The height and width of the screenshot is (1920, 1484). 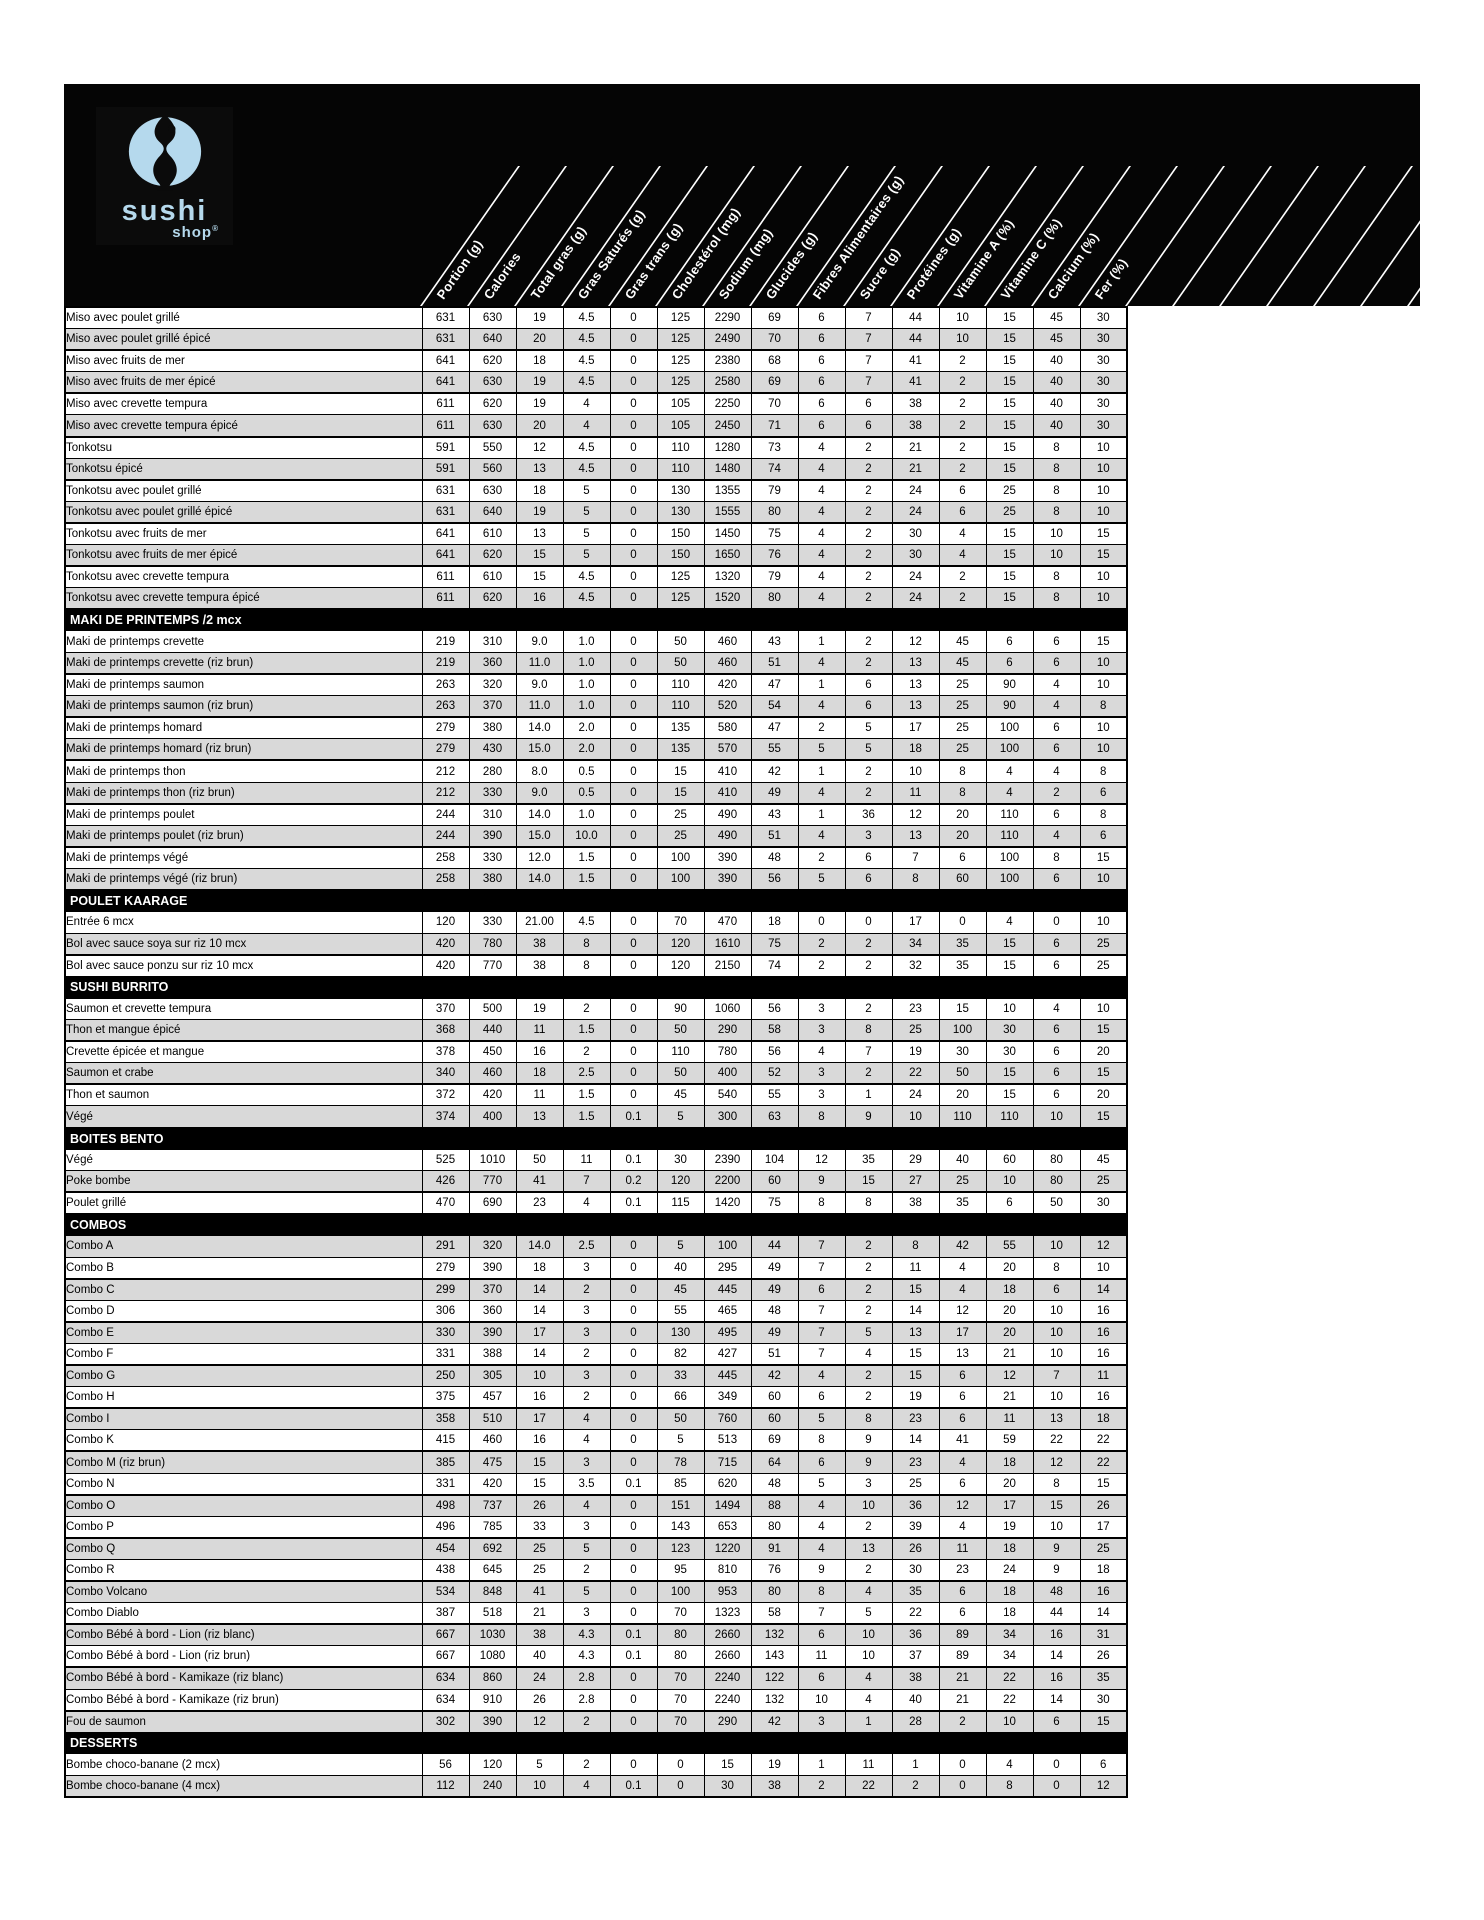 What do you see at coordinates (774, 750) in the screenshot?
I see `nutrition-value-cell: 55` at bounding box center [774, 750].